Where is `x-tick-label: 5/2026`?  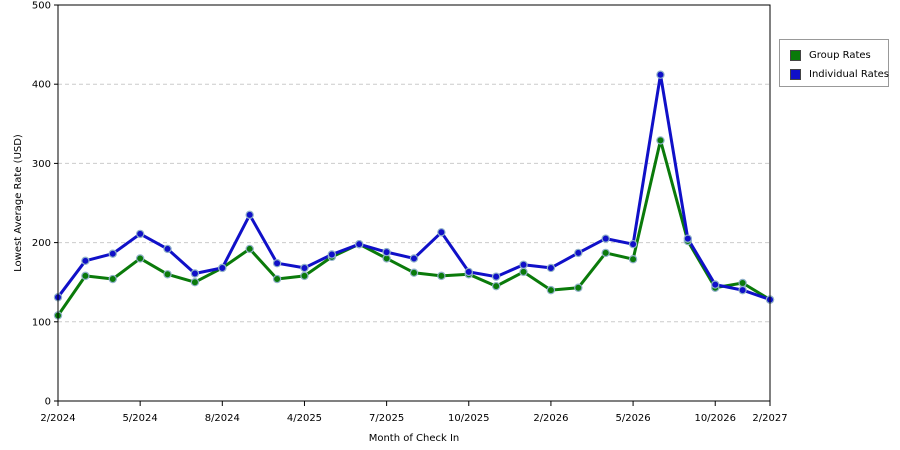 x-tick-label: 5/2026 is located at coordinates (632, 418).